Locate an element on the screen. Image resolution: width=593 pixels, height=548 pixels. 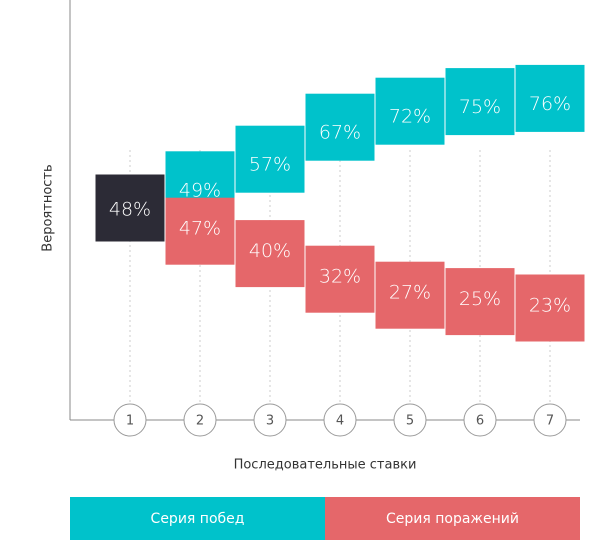
value-label: 47% is located at coordinates (200, 229).